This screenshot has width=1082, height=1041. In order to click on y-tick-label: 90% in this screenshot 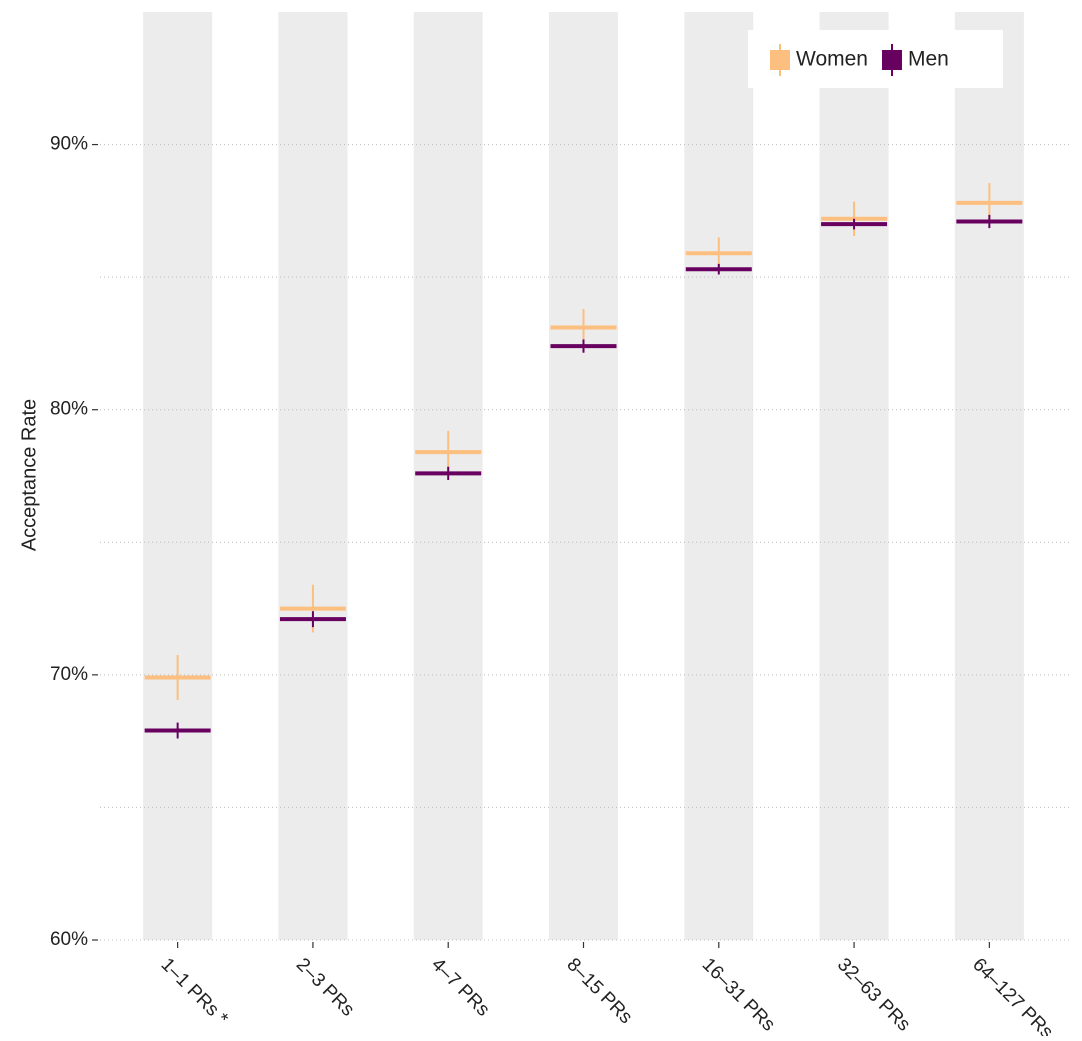, I will do `click(69, 144)`.